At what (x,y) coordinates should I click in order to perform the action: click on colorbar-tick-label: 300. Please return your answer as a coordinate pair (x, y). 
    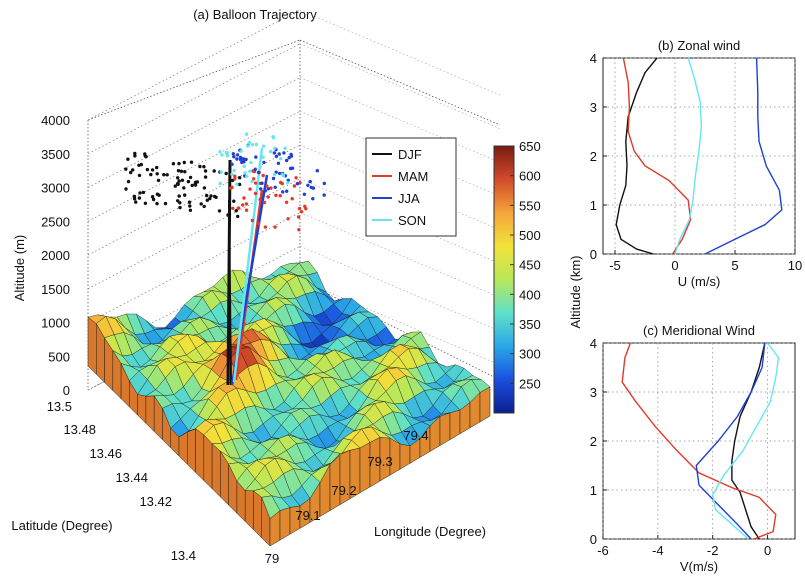
    Looking at the image, I should click on (530, 354).